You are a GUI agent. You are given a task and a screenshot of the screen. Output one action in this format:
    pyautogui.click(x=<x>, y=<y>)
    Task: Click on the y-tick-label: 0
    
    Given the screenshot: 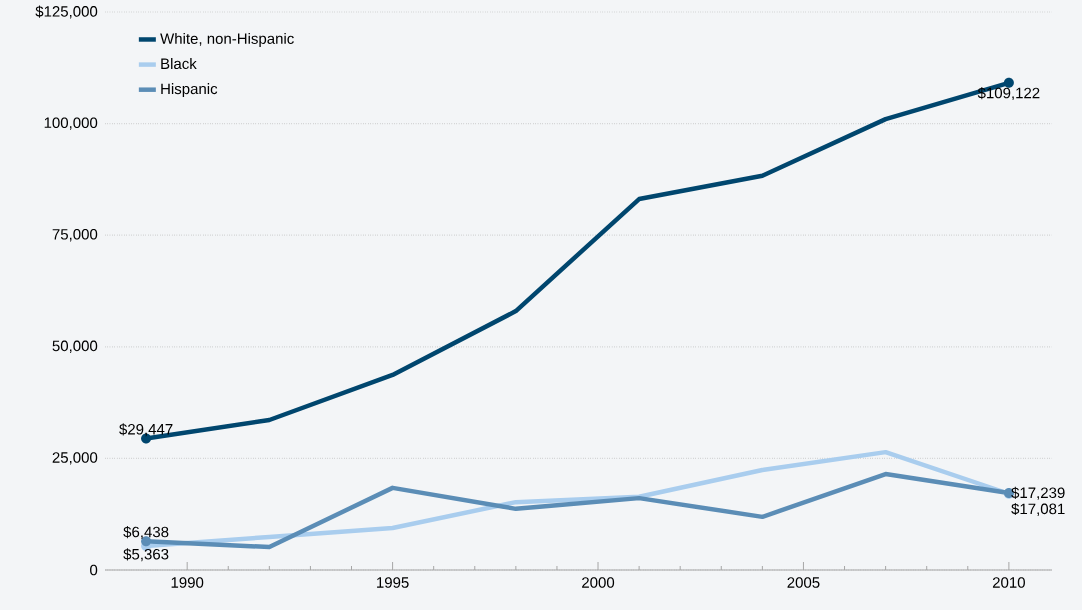 What is the action you would take?
    pyautogui.click(x=94, y=570)
    